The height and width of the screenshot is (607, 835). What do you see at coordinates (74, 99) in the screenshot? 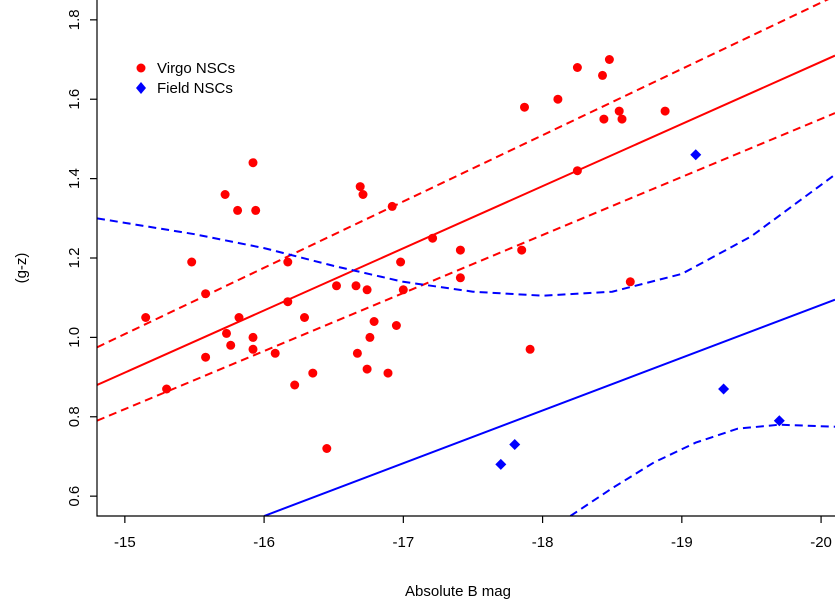
I see `y-tick-label: 1.6` at bounding box center [74, 99].